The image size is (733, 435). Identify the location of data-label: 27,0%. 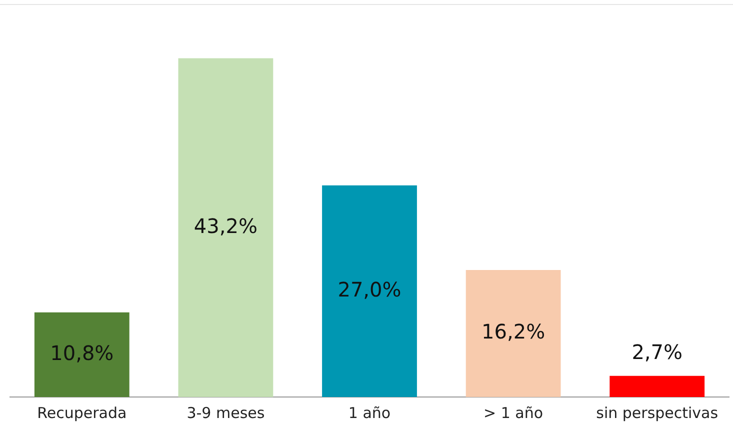
(370, 289).